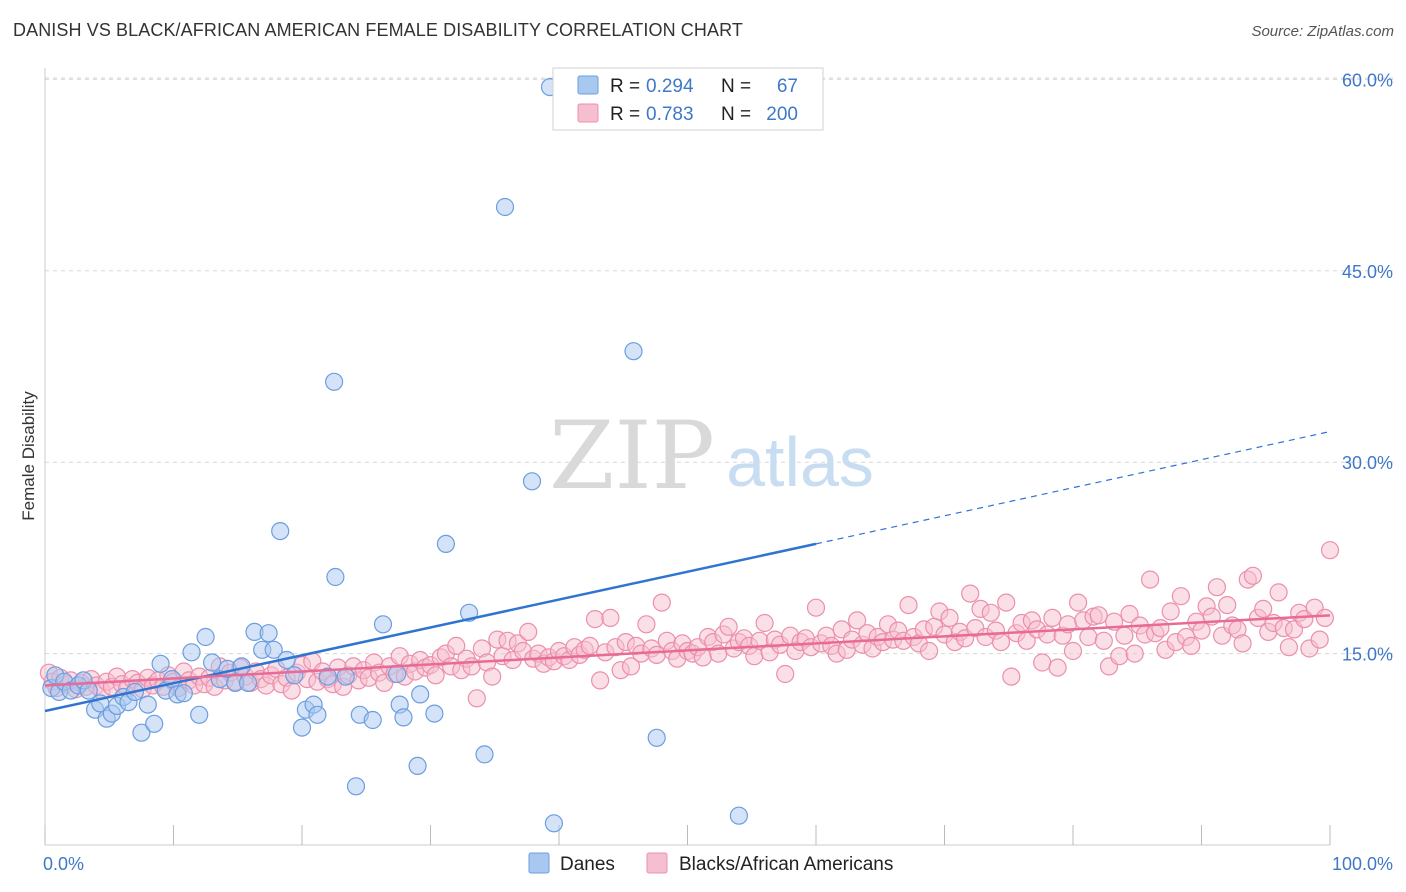  I want to click on y-tick-label: 15.0%, so click(1367, 655).